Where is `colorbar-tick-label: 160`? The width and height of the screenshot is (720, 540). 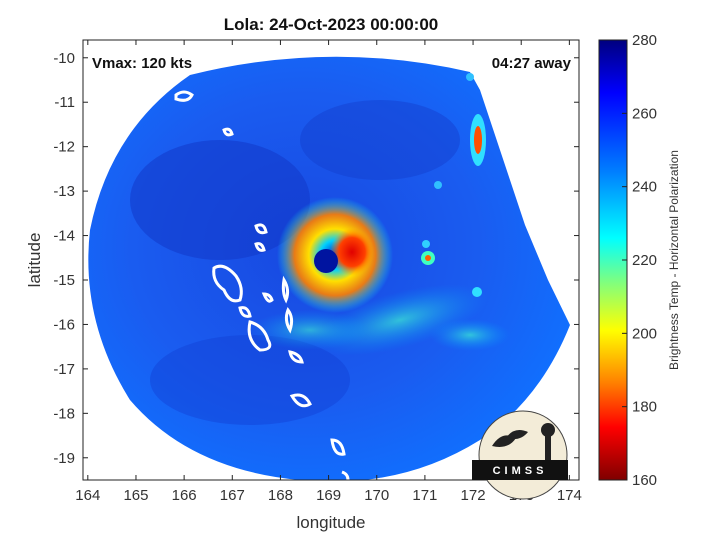
colorbar-tick-label: 160 is located at coordinates (644, 480).